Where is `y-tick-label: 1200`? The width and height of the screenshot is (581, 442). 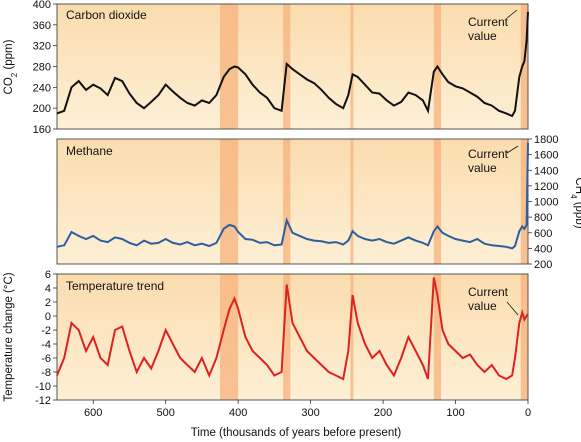 y-tick-label: 1200 is located at coordinates (546, 187).